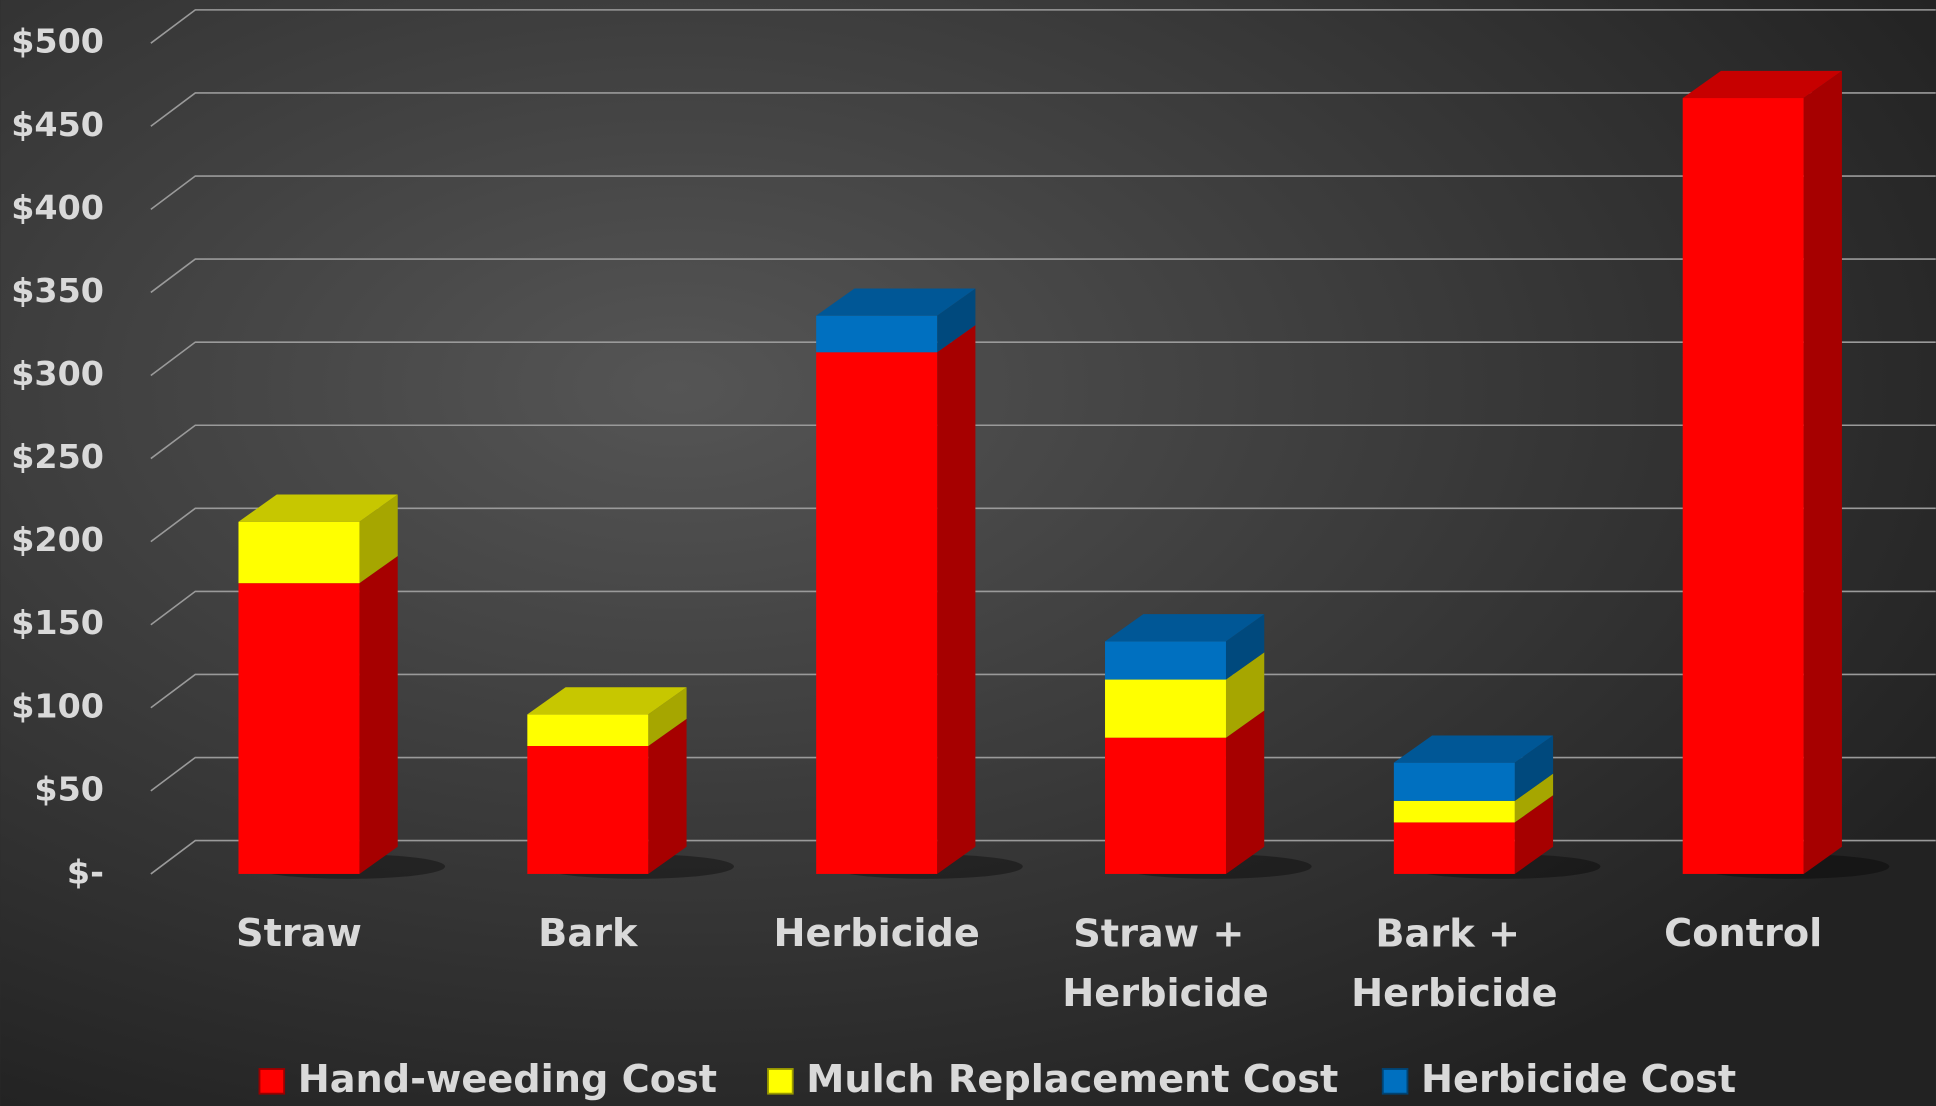 The image size is (1936, 1106). What do you see at coordinates (1165, 963) in the screenshot?
I see `x-tick-label: Straw + Herbicide` at bounding box center [1165, 963].